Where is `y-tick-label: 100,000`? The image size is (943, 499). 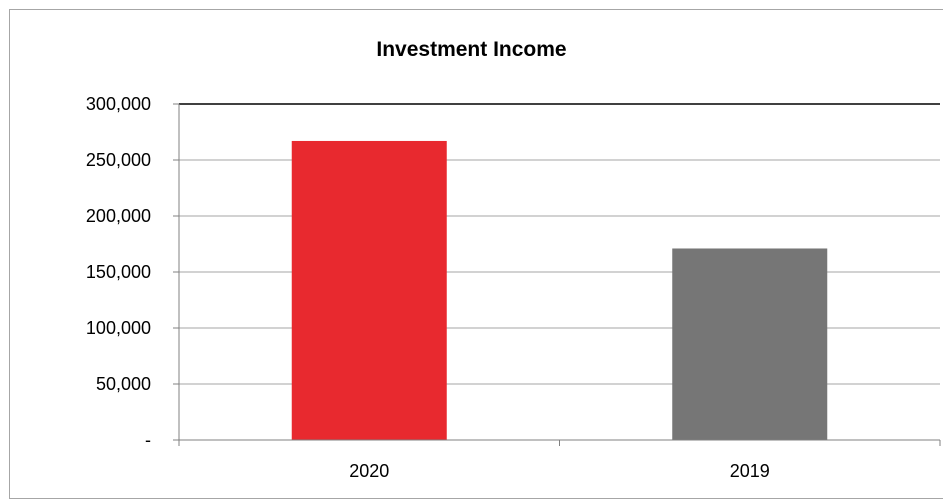 y-tick-label: 100,000 is located at coordinates (118, 328).